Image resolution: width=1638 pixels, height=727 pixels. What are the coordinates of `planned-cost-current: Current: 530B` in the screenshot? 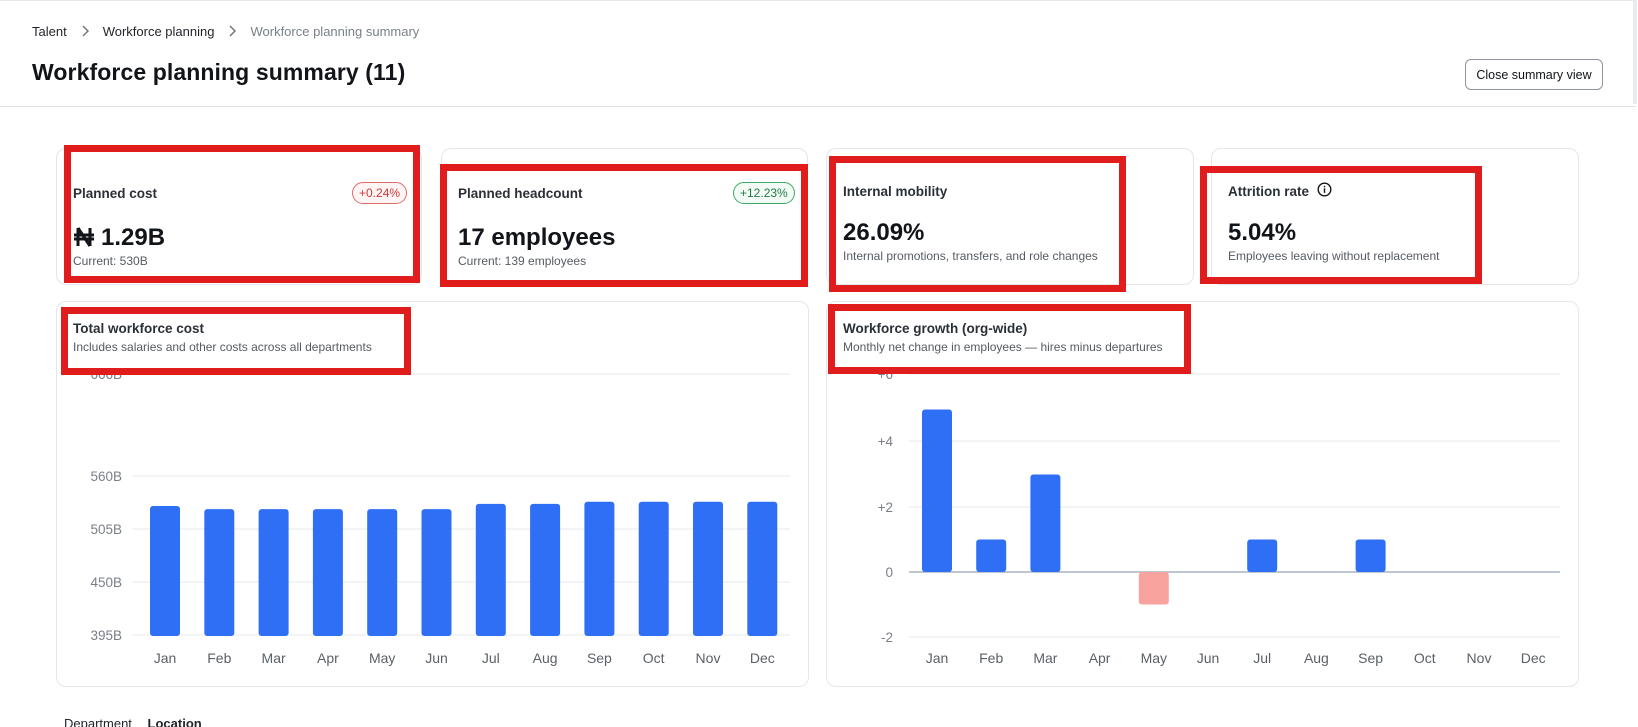 It's located at (110, 261).